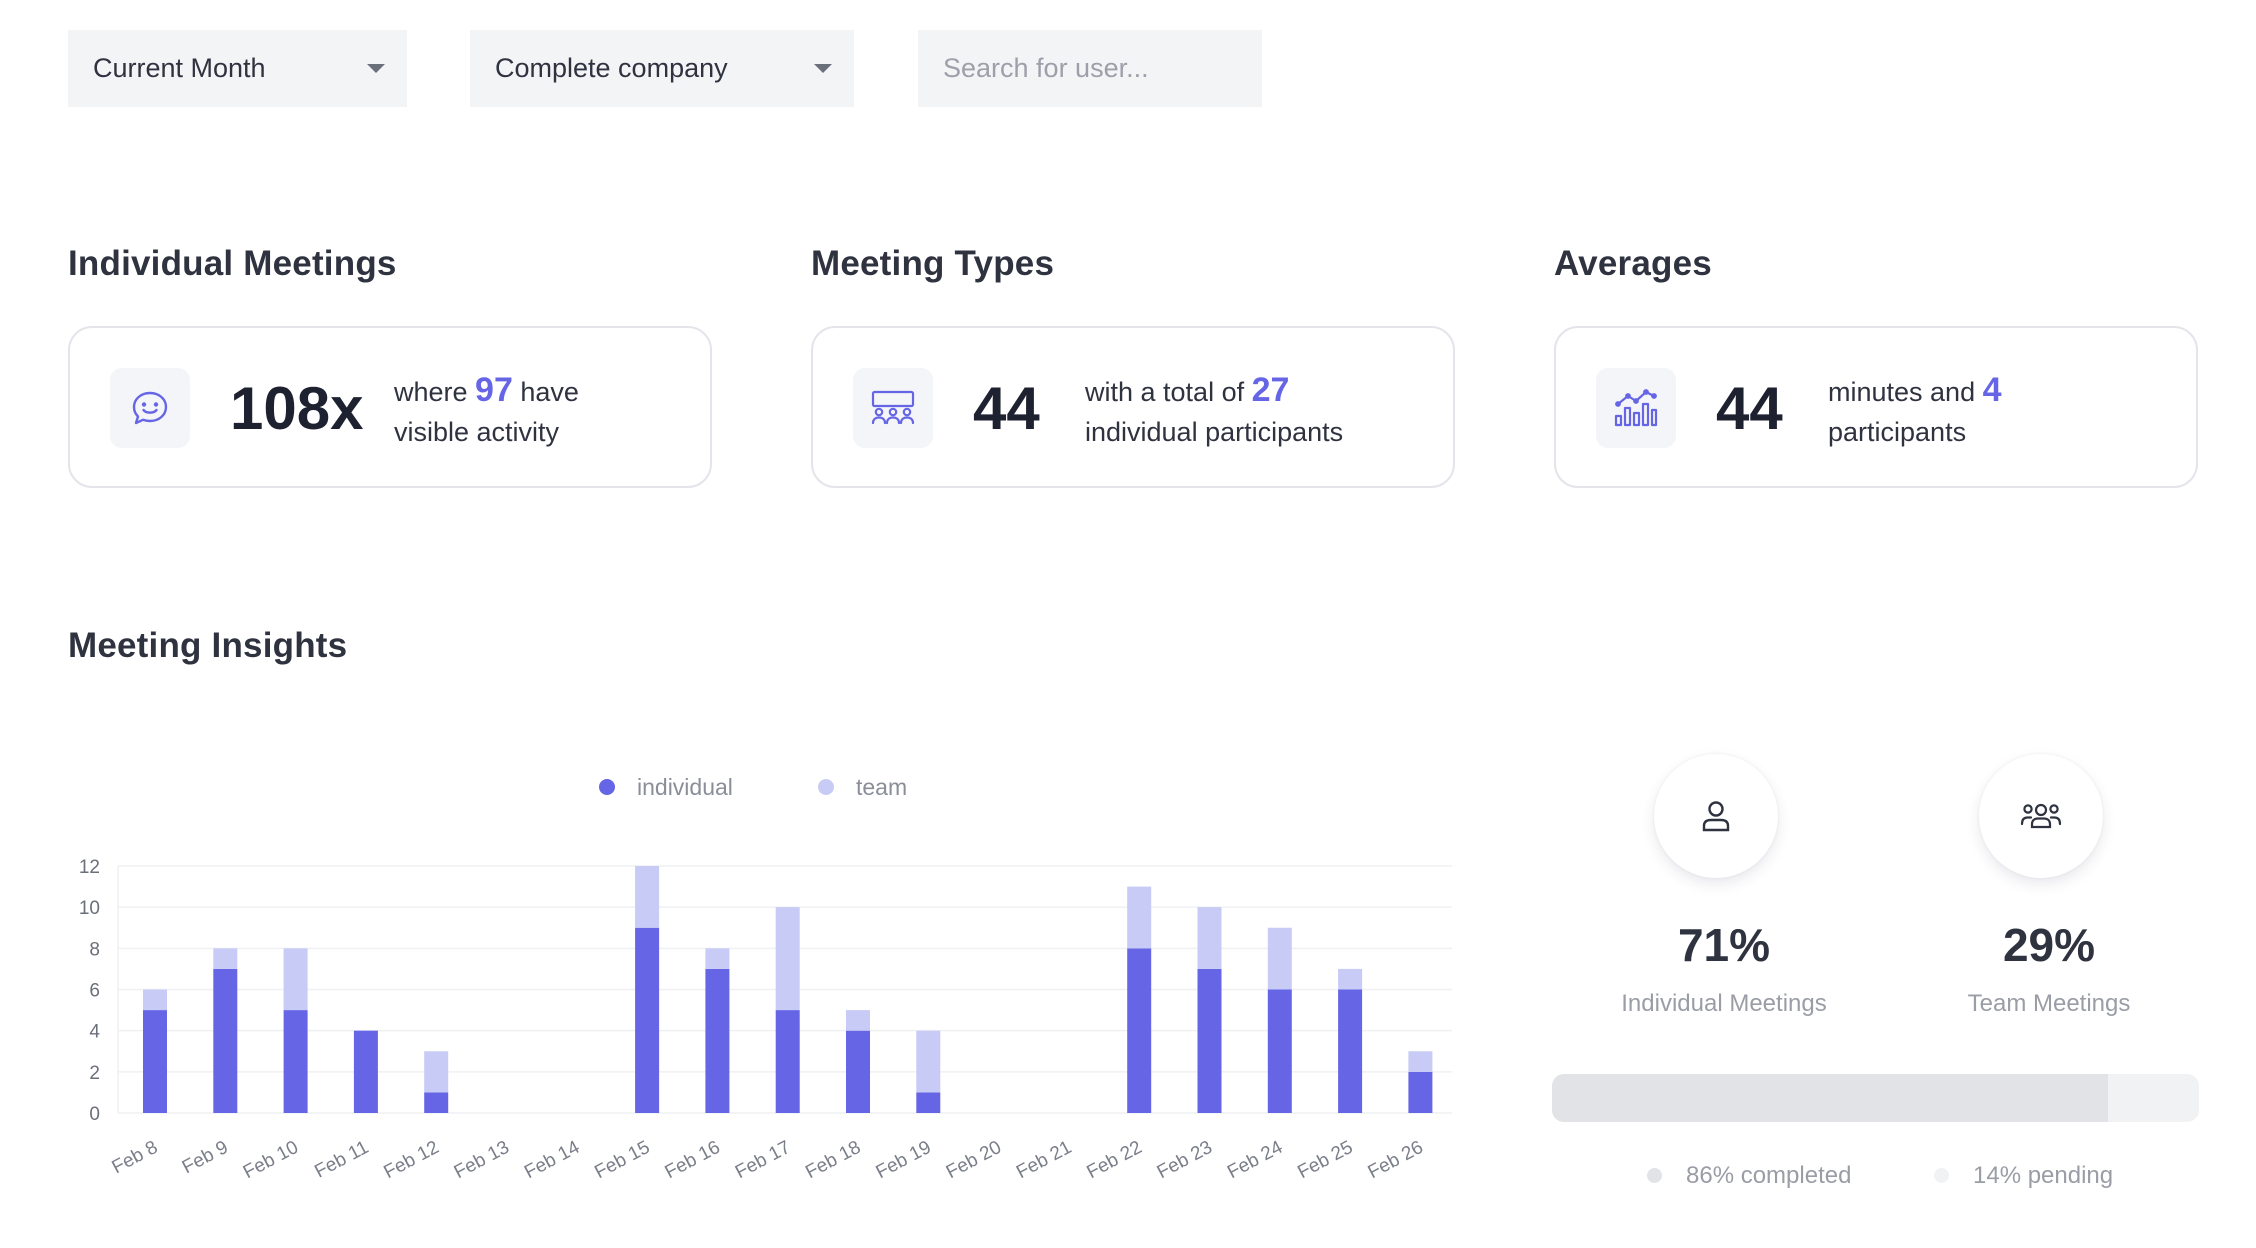  Describe the element at coordinates (545, 392) in the screenshot. I see `desc-text: have` at that location.